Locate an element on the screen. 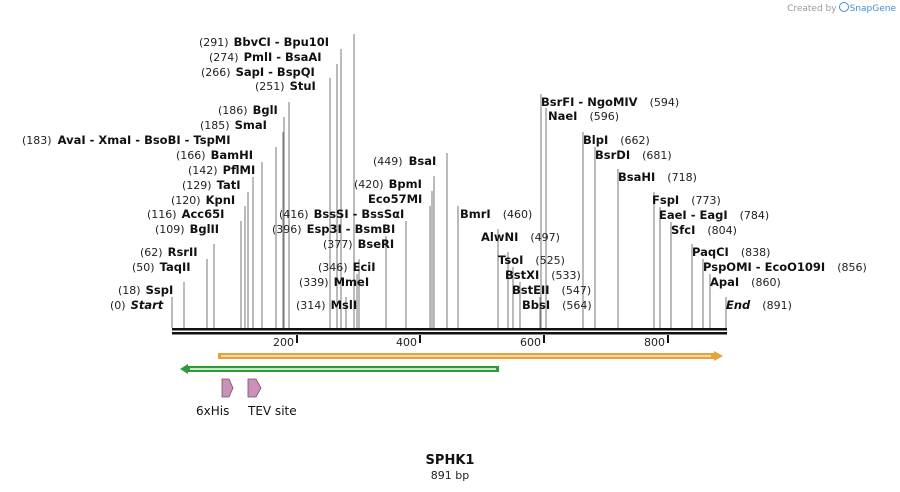 The image size is (900, 492). enzyme-label-acc65i: Acc65I is located at coordinates (203, 214).